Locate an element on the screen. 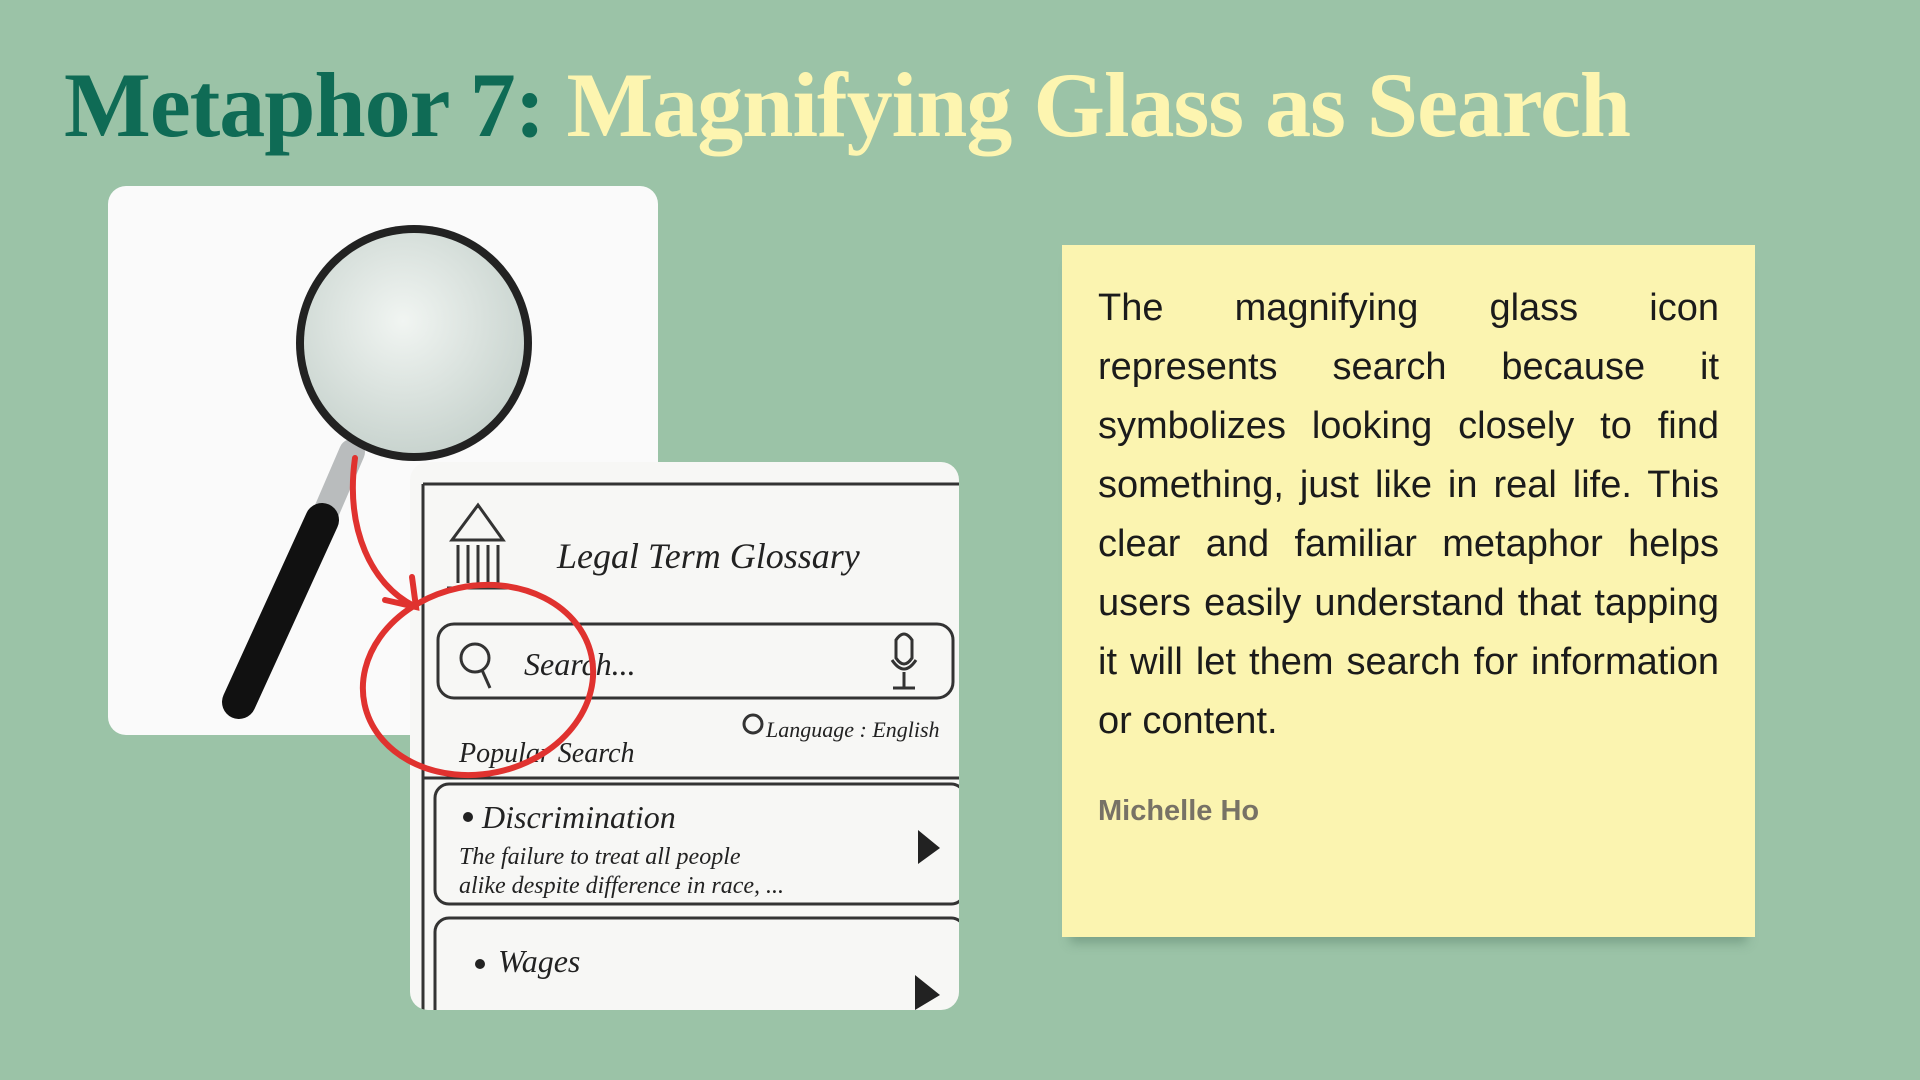  sketch-term: Discrimination is located at coordinates (578, 817).